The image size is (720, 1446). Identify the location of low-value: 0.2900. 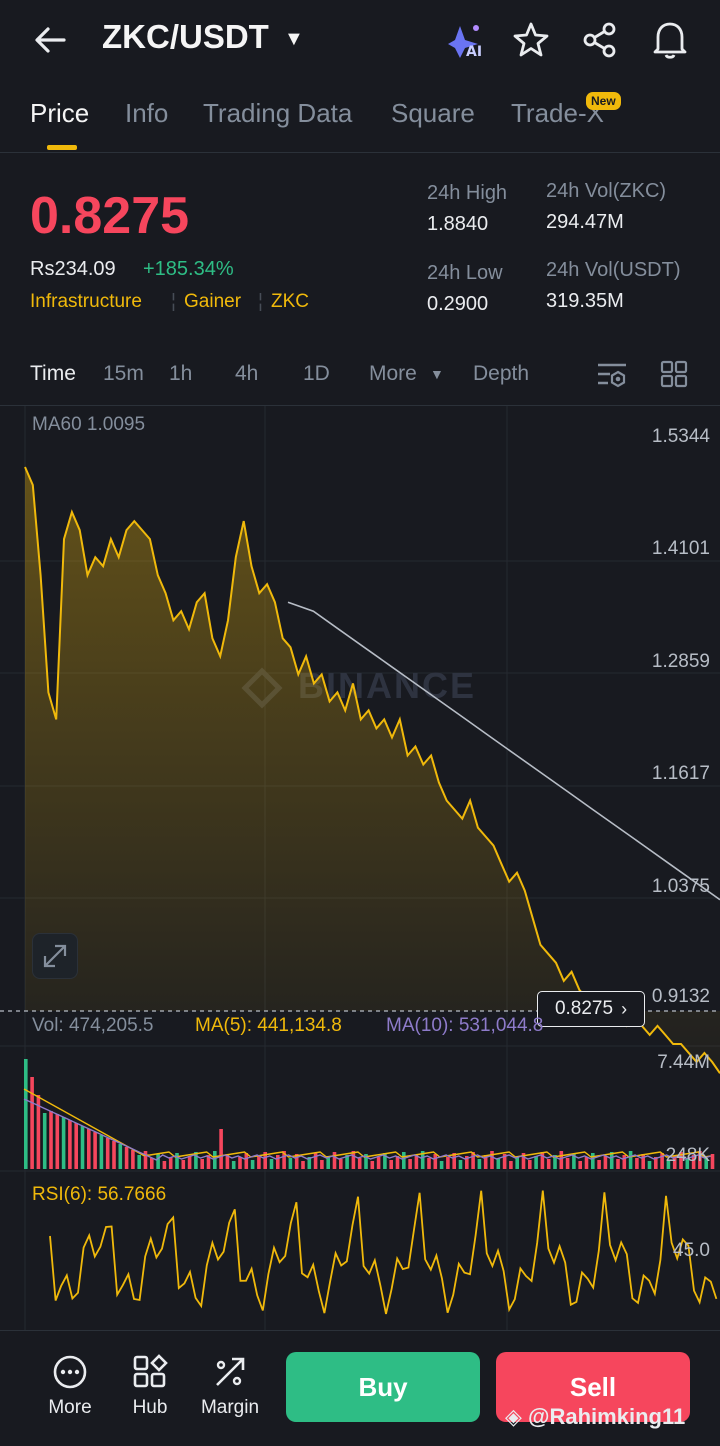
(458, 304).